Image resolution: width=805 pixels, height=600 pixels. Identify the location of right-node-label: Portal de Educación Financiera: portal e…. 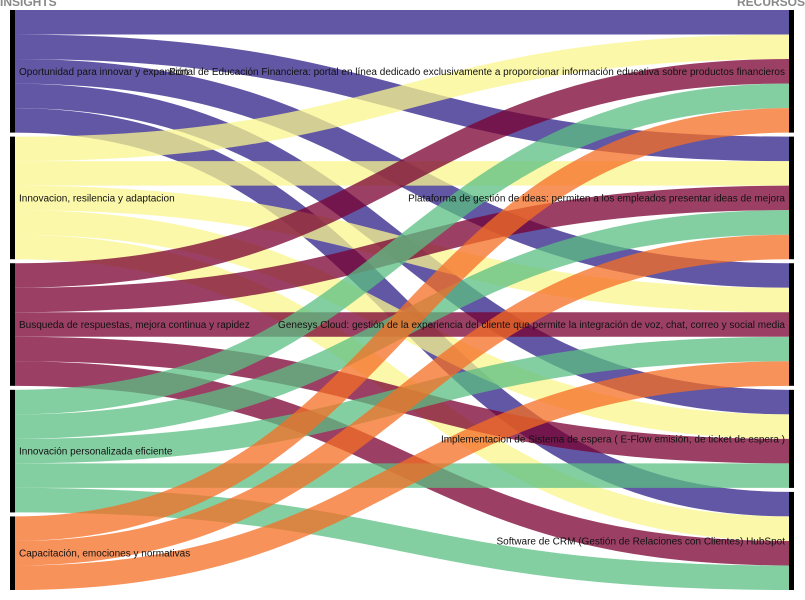
(477, 72).